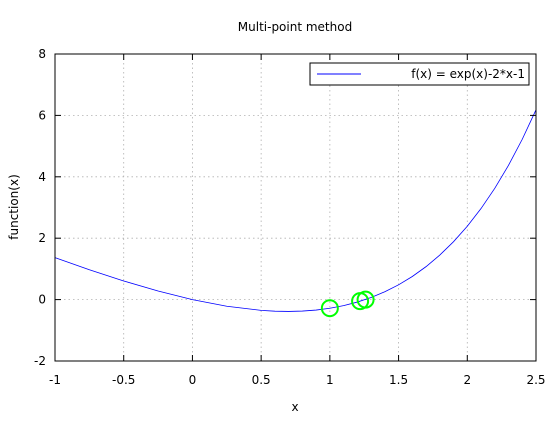 The width and height of the screenshot is (560, 424). I want to click on y-tick-label: 0, so click(42, 300).